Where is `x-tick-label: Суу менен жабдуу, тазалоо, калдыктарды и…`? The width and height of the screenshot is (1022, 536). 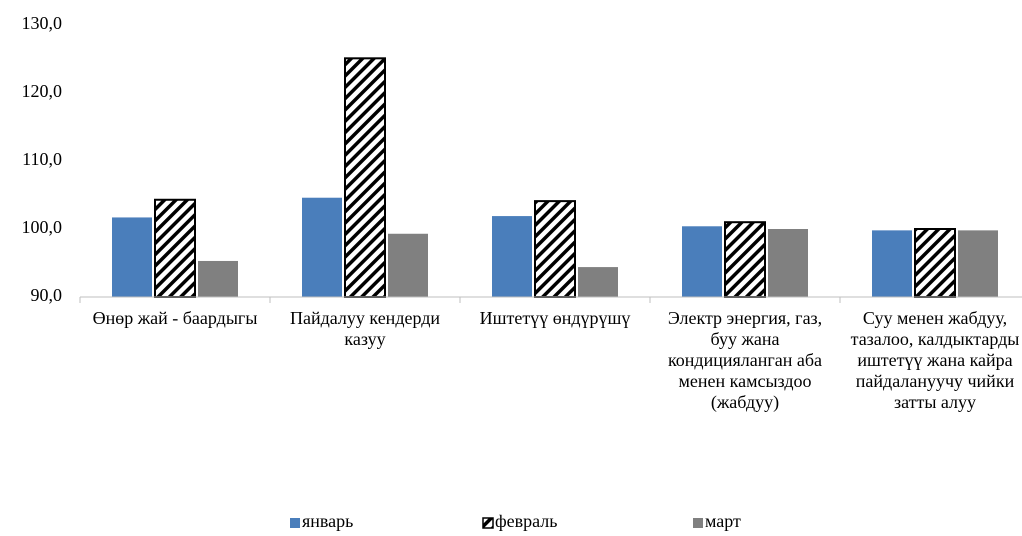
x-tick-label: Суу менен жабдуу, тазалоо, калдыктарды и… is located at coordinates (935, 360).